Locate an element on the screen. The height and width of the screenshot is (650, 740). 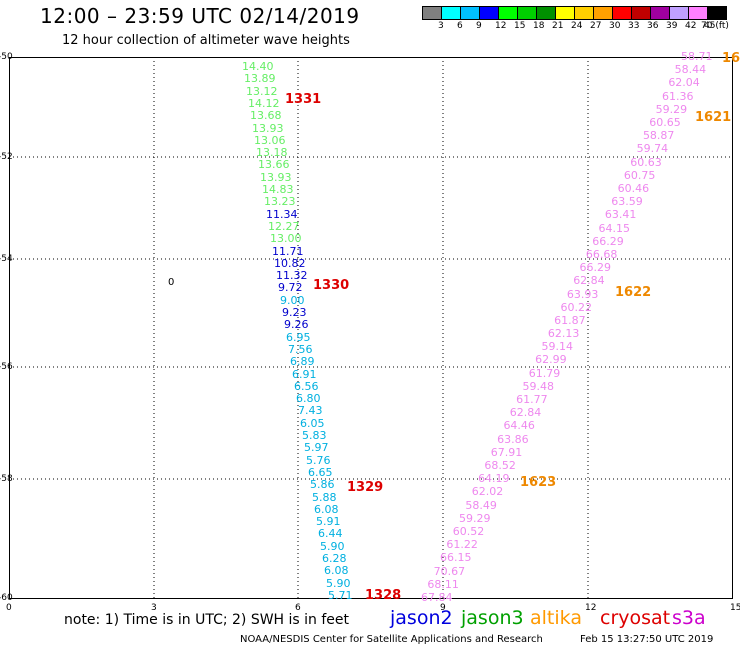
y-tick-label: -56 is located at coordinates (6, 367).